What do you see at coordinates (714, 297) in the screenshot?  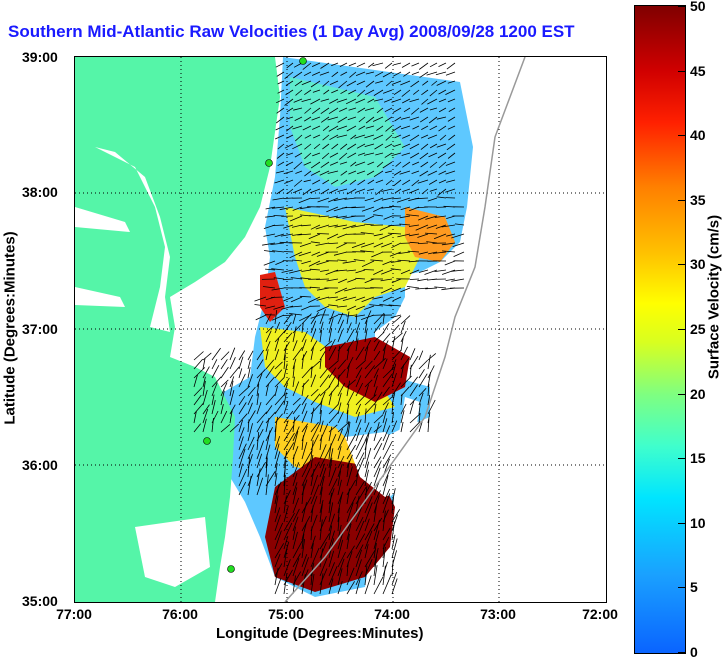 I see `colorbar-label: Surface Velocity (cm/s)` at bounding box center [714, 297].